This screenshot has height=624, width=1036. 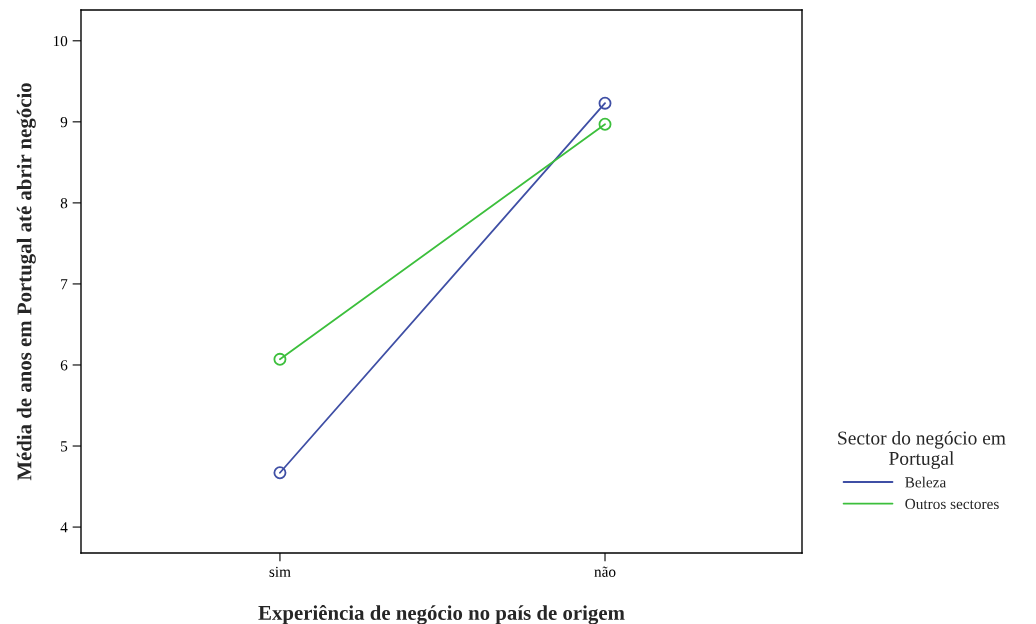 I want to click on legend-label: Beleza, so click(x=926, y=482).